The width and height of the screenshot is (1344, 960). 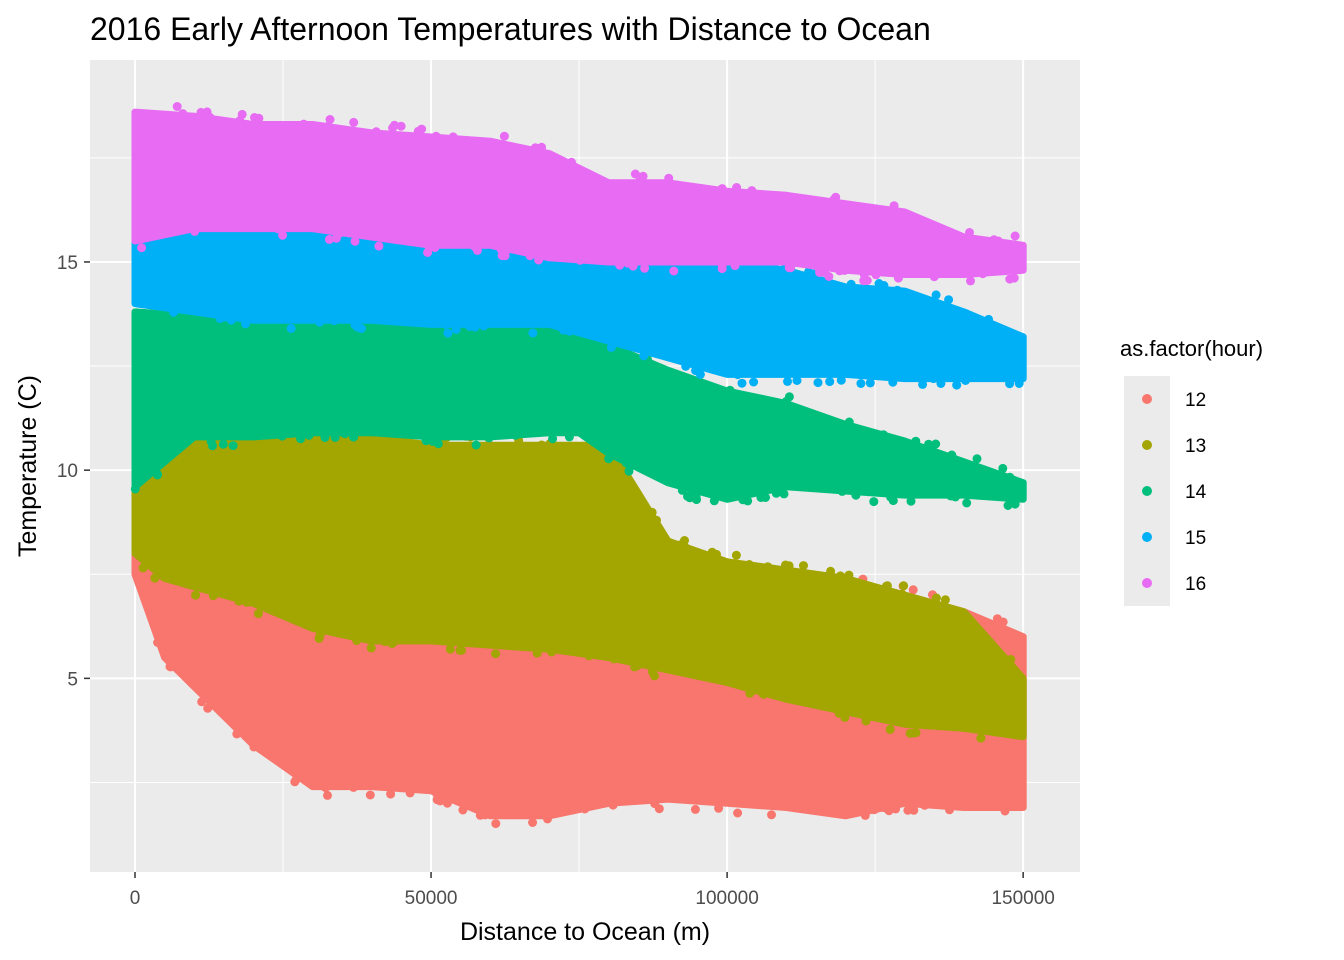 I want to click on legend-item-13: 13, so click(x=1174, y=446).